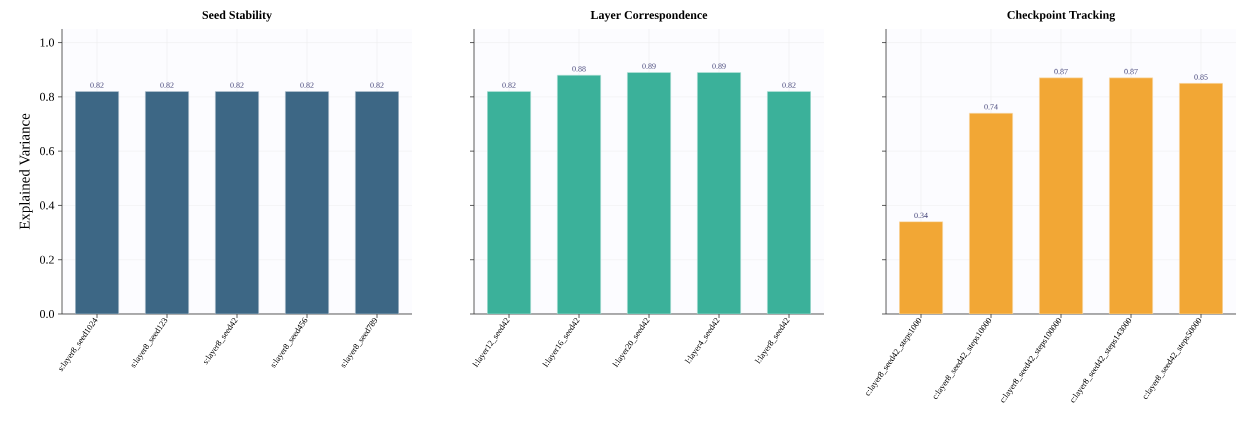  What do you see at coordinates (26, 171) in the screenshot?
I see `y-axis-title: Explained Variance` at bounding box center [26, 171].